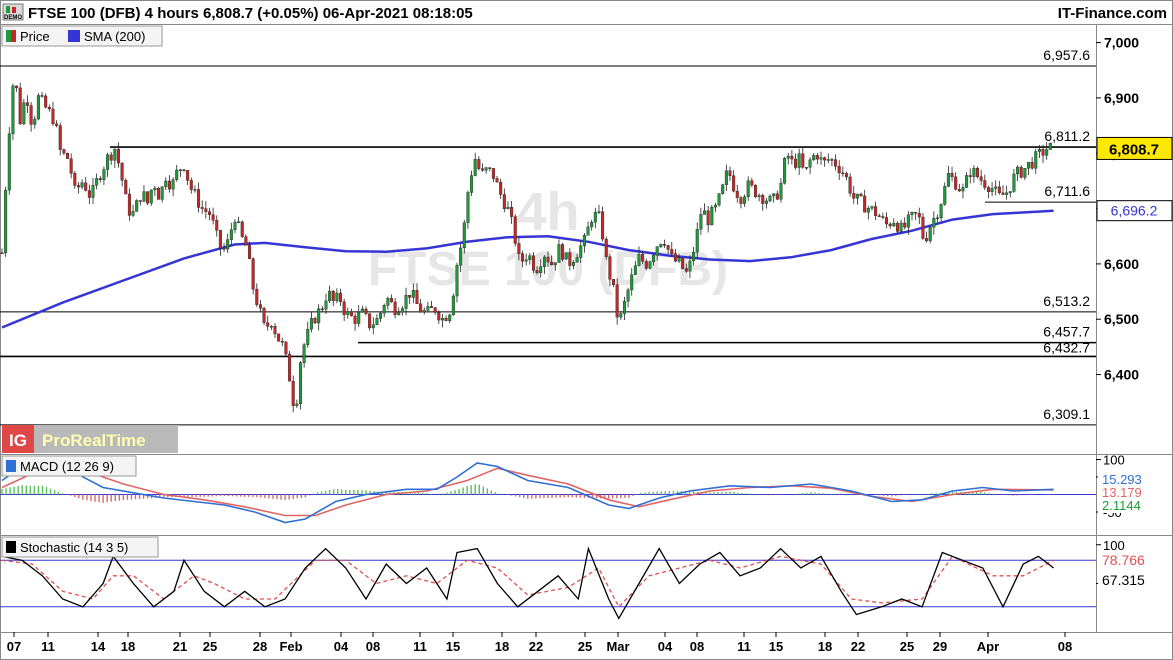  Describe the element at coordinates (1121, 264) in the screenshot. I see `price-ytick-label: 6,600` at that location.